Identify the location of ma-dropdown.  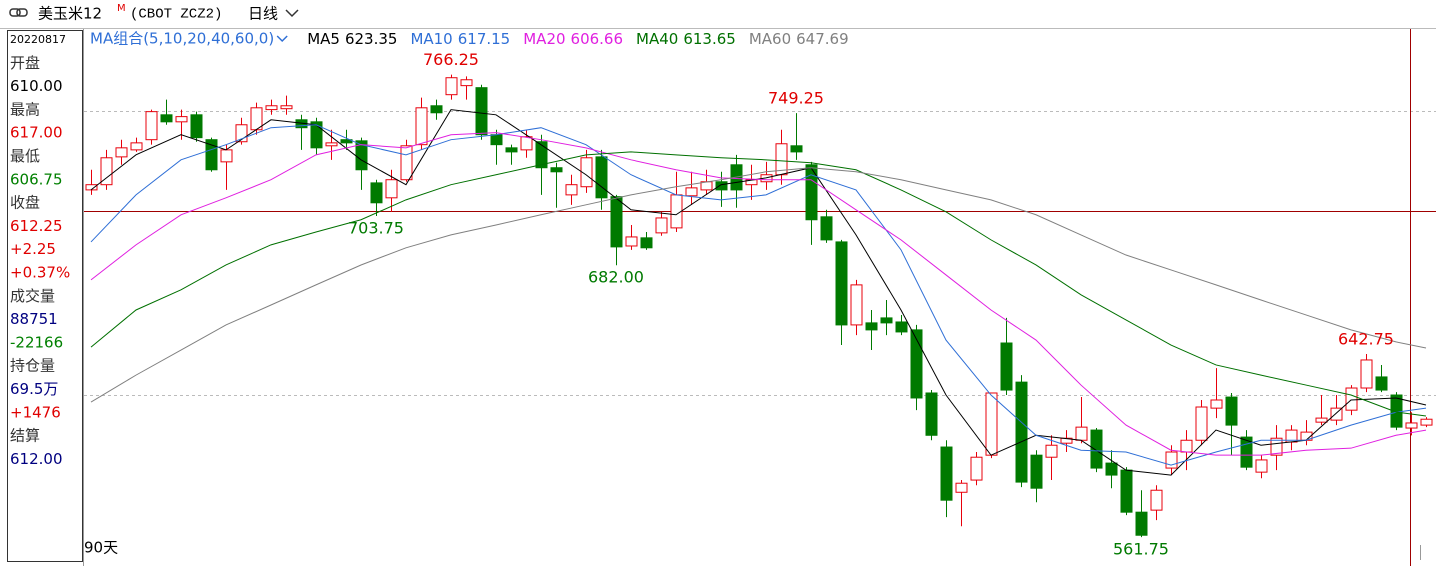
(282, 39).